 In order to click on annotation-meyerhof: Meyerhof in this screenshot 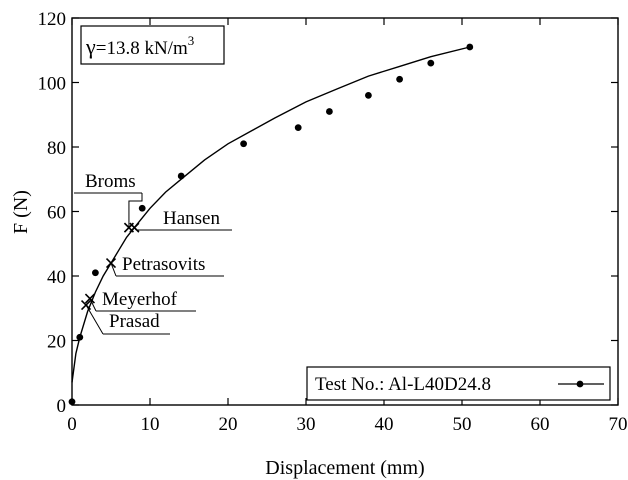, I will do `click(140, 300)`.